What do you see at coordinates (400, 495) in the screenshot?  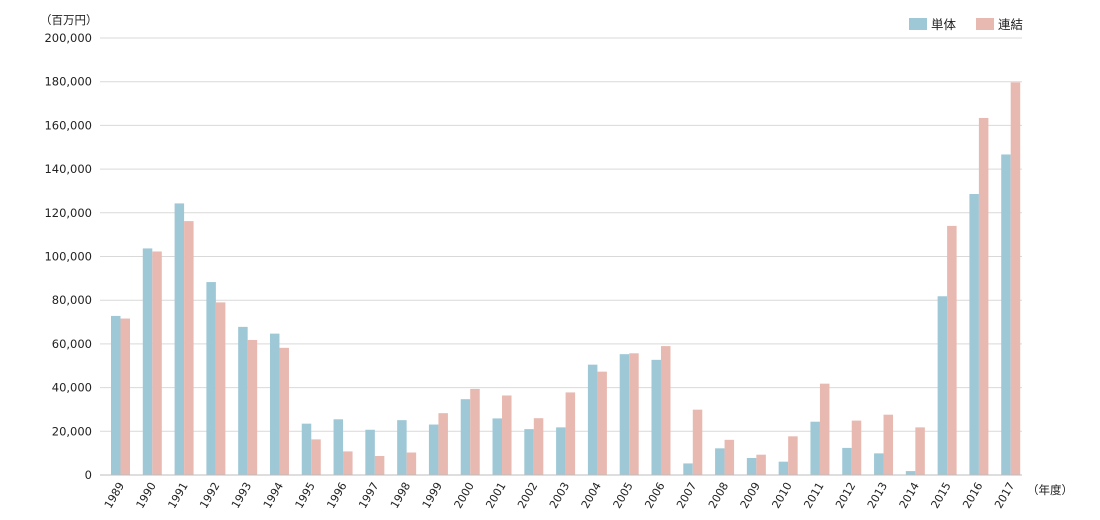 I see `x-tick-label: 1998` at bounding box center [400, 495].